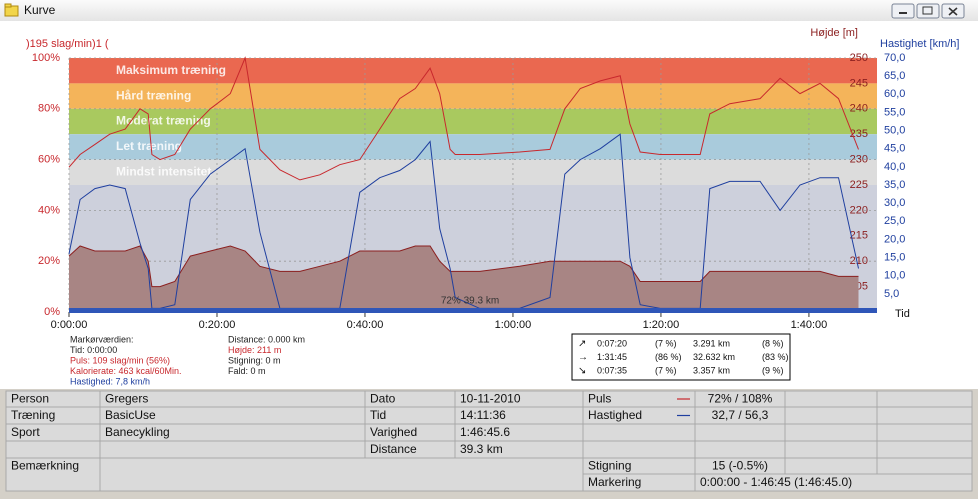 Image resolution: width=978 pixels, height=499 pixels. Describe the element at coordinates (266, 339) in the screenshot. I see `marker-info: Distance: 0.000 km` at that location.